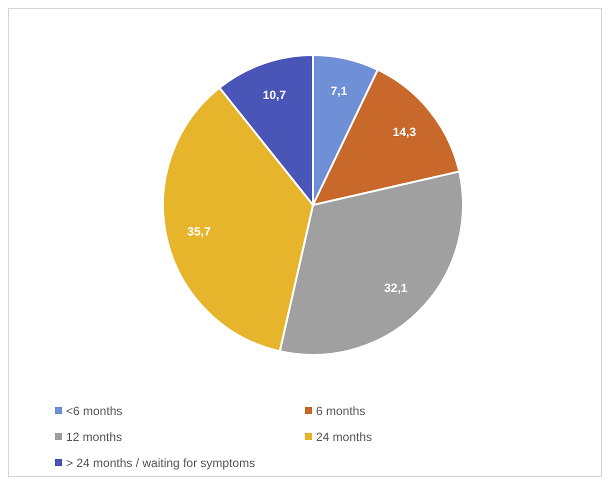 The width and height of the screenshot is (610, 485). Describe the element at coordinates (404, 132) in the screenshot. I see `data-label: 14,3` at that location.